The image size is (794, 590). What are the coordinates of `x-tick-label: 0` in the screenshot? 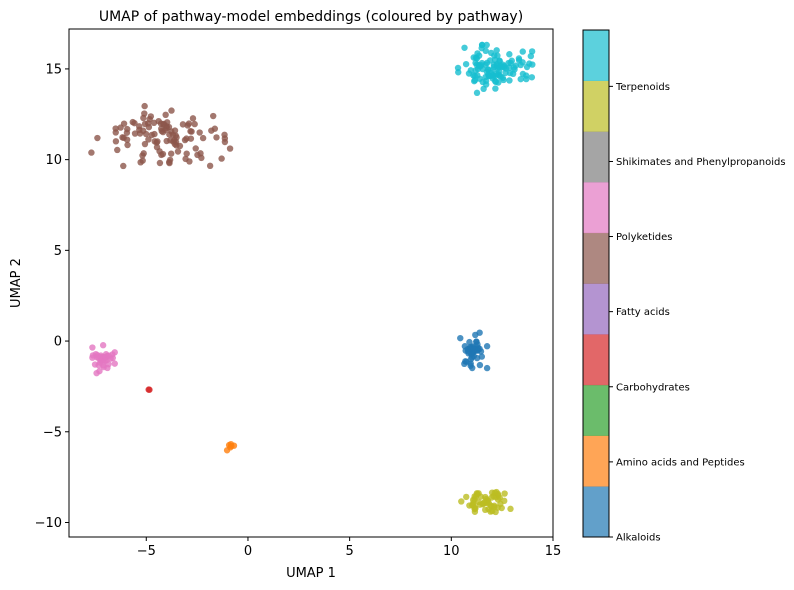 It's located at (248, 551).